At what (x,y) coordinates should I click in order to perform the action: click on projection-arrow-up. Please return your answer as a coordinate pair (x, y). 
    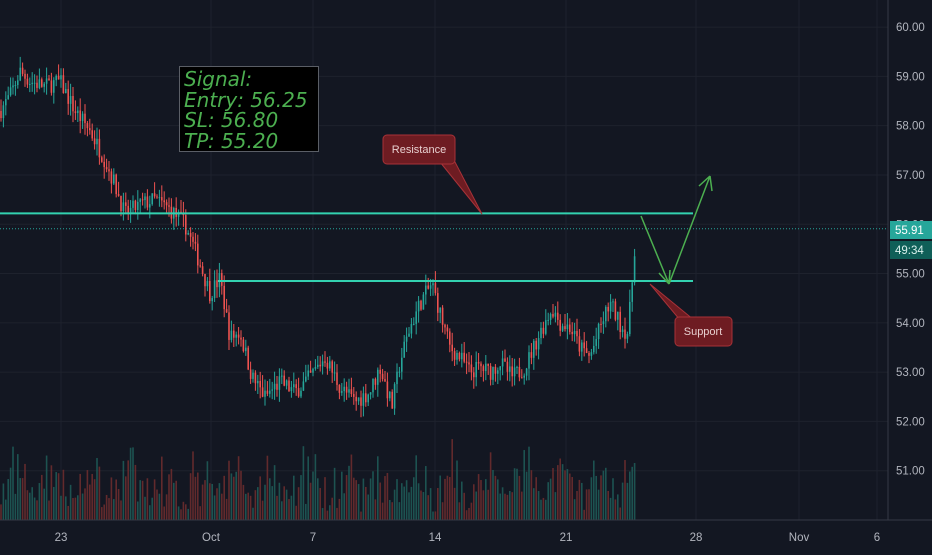
    Looking at the image, I should click on (690, 230).